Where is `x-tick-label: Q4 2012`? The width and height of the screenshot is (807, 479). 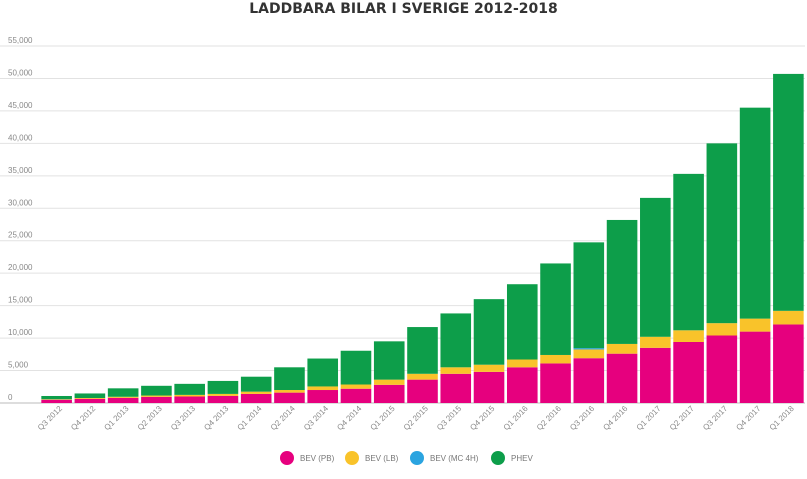 x-tick-label: Q4 2012 is located at coordinates (83, 418).